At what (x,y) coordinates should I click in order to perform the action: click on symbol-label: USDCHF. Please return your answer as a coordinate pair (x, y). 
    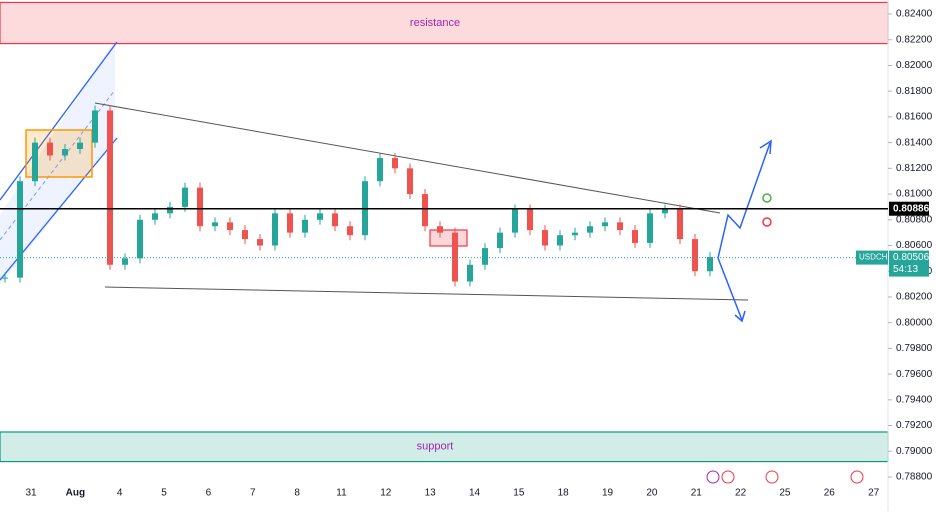
    Looking at the image, I should click on (875, 257).